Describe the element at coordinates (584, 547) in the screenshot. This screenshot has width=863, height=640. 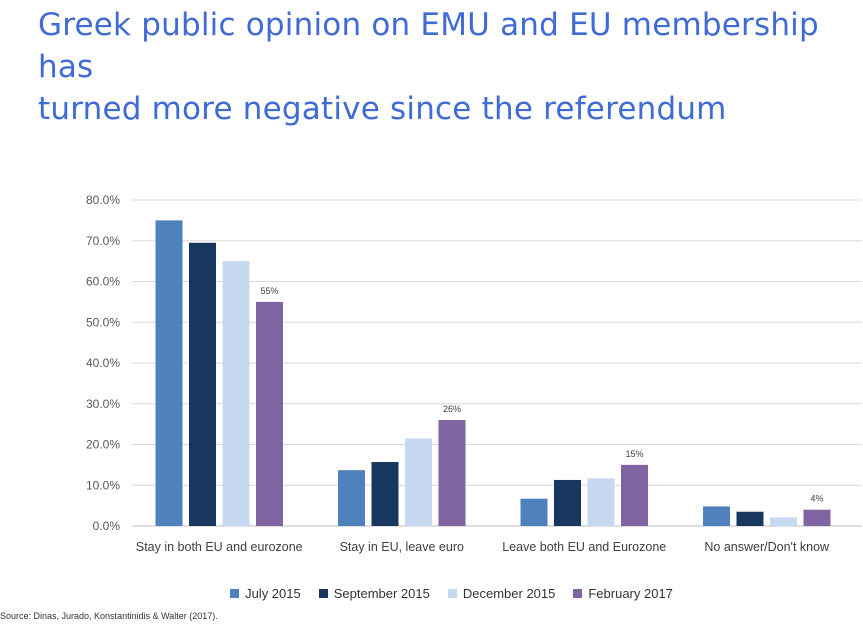
I see `x-tick-label: Leave both EU and Eurozone` at that location.